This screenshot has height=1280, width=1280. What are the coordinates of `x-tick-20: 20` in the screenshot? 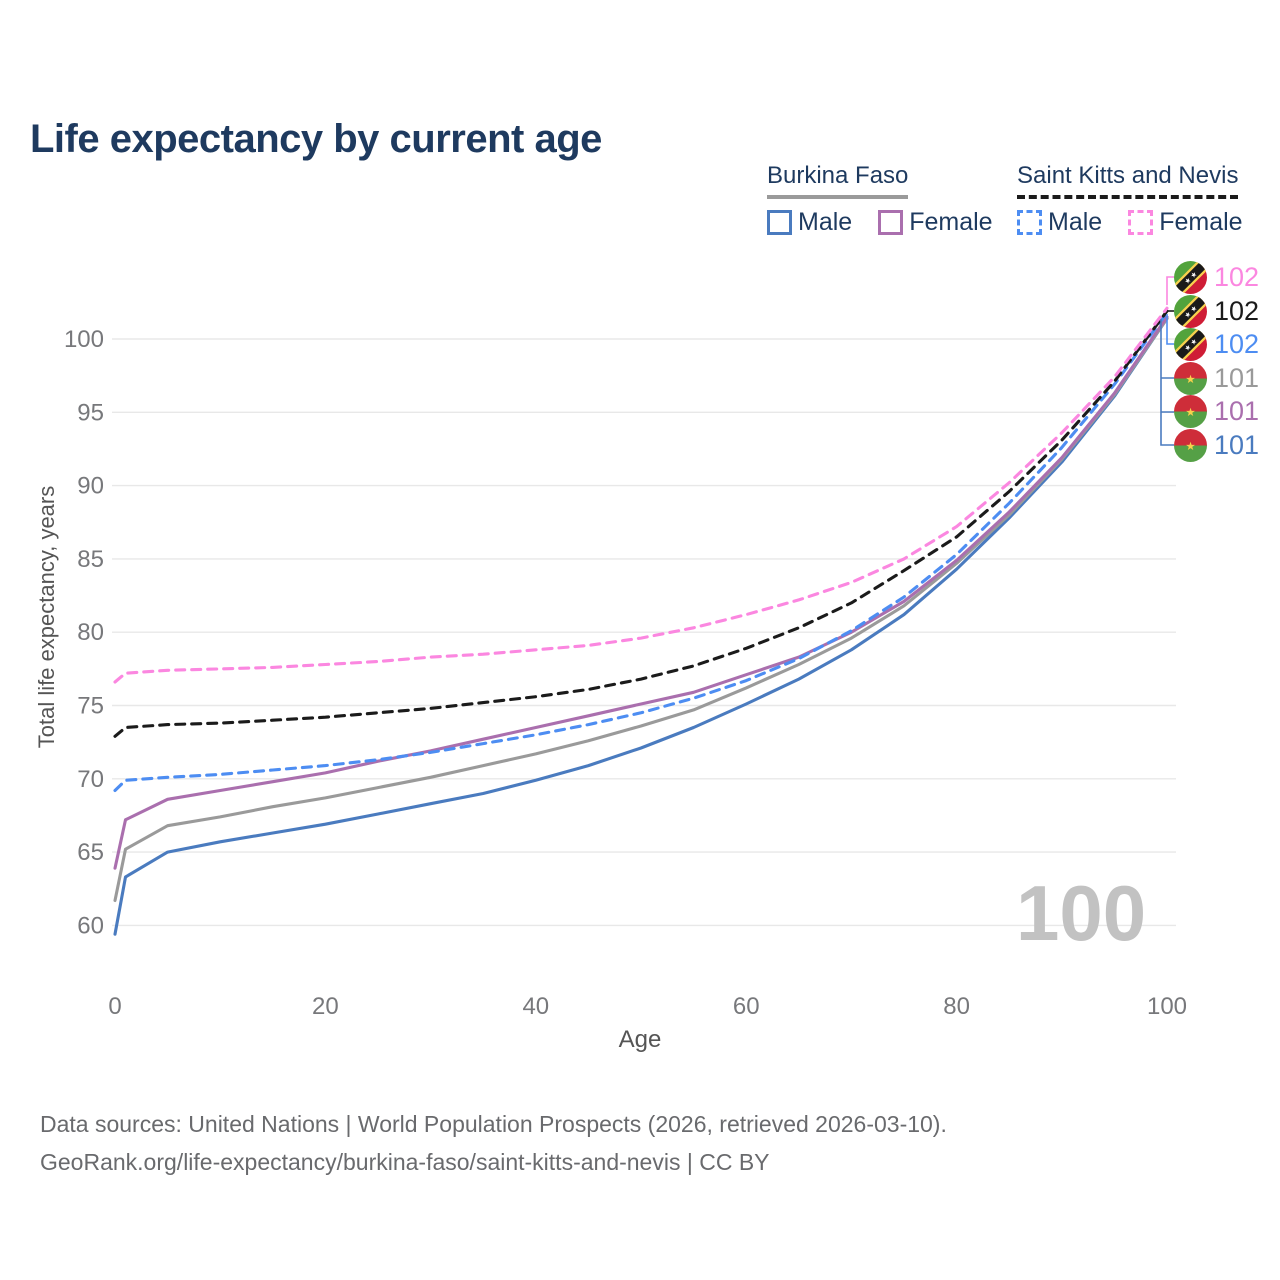 It's located at (325, 1006).